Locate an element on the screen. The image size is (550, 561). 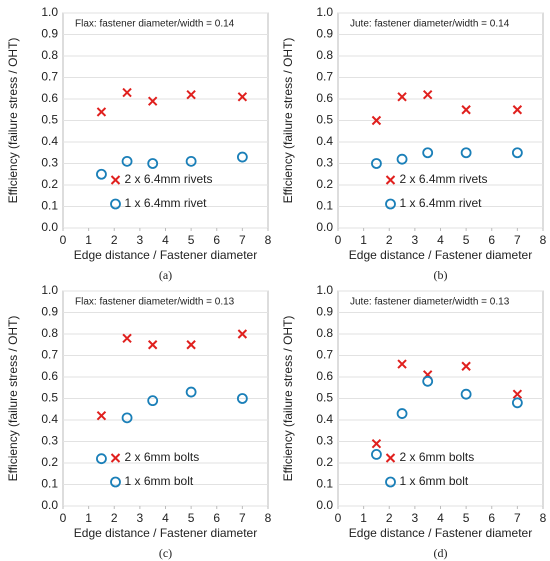
y-tick-label: 1.0 is located at coordinates (324, 290).